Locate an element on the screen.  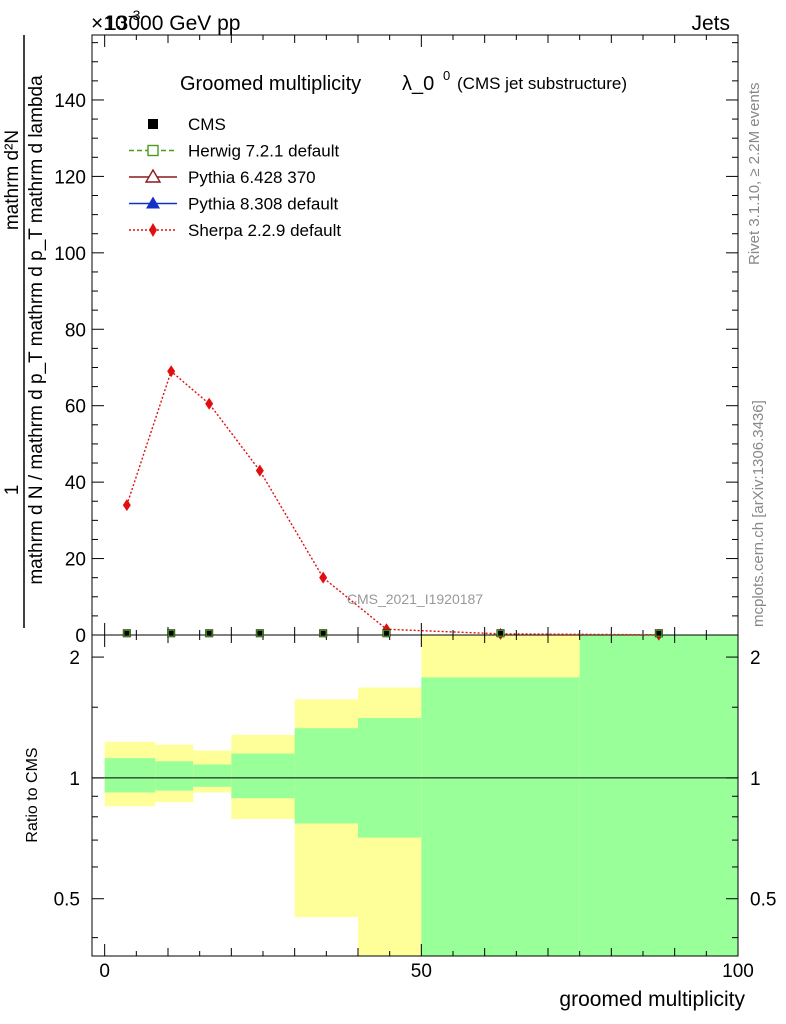
y-tick-label-40: 40 is located at coordinates (75, 483).